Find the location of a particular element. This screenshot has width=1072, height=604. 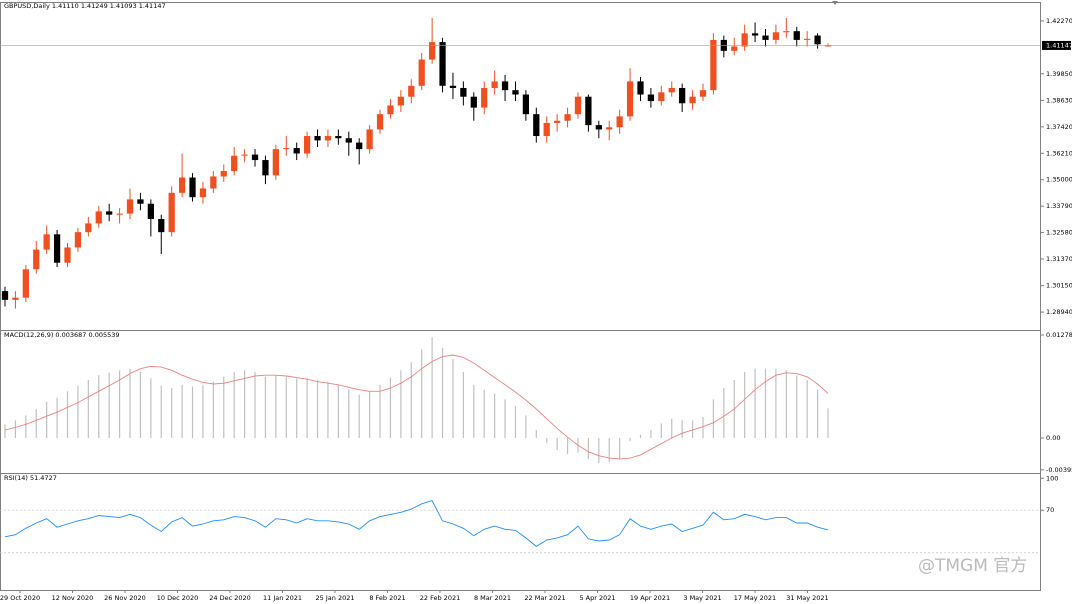

x-tick-label: 22 Mar 2021 is located at coordinates (544, 598).